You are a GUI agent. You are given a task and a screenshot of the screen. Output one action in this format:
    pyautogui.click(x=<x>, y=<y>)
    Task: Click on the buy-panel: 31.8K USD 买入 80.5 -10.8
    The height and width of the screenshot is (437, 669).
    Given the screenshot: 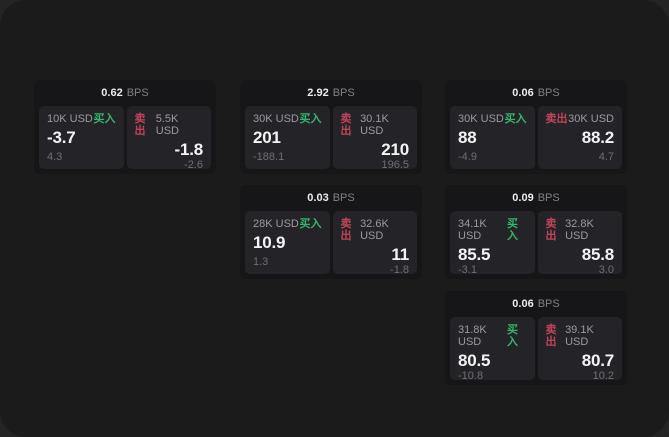 What is the action you would take?
    pyautogui.click(x=492, y=349)
    